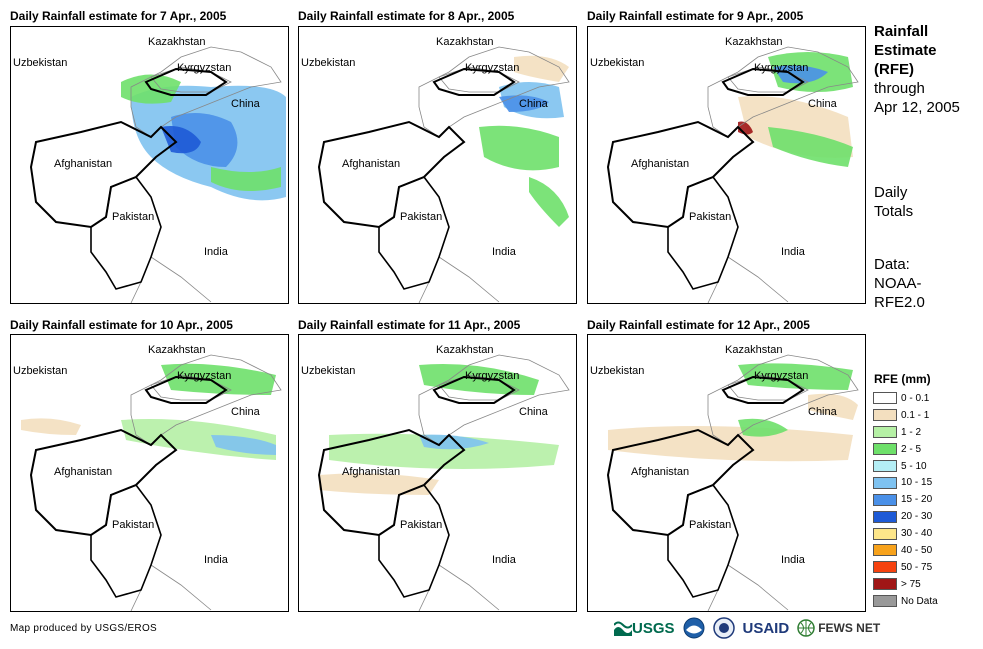 Image resolution: width=983 pixels, height=649 pixels. What do you see at coordinates (899, 88) in the screenshot?
I see `side-through-label: through` at bounding box center [899, 88].